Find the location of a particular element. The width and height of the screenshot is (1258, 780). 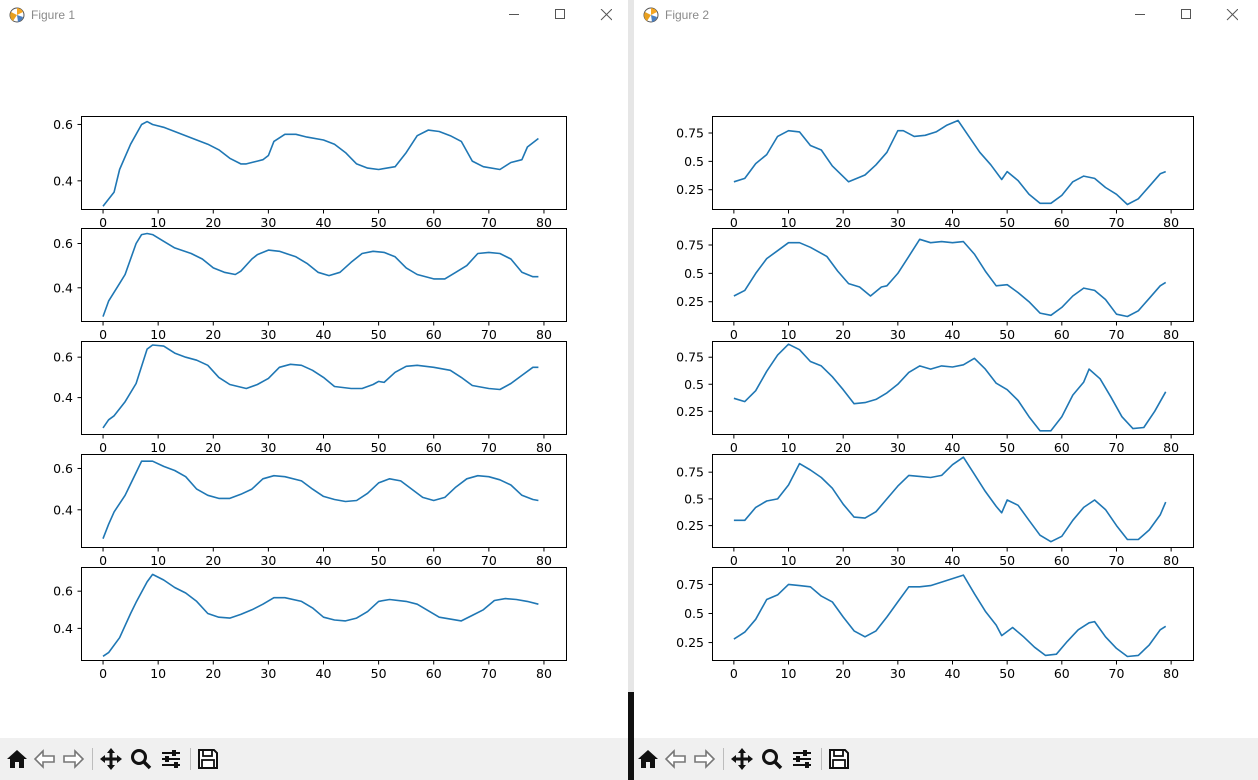

back-arrow-icon is located at coordinates (675, 759).